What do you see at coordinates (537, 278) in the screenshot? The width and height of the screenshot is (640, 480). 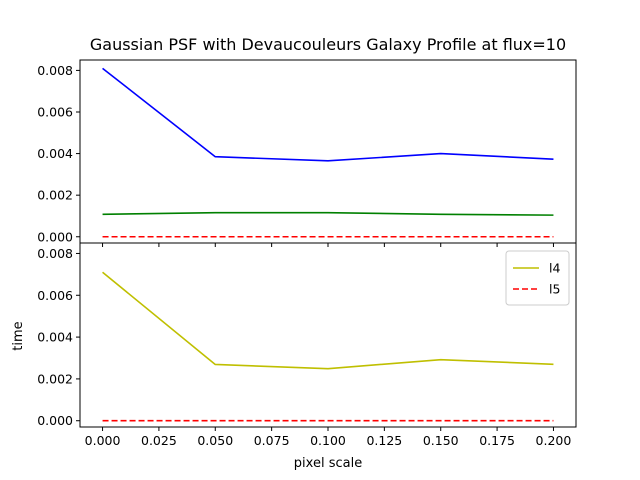 I see `legend-box` at bounding box center [537, 278].